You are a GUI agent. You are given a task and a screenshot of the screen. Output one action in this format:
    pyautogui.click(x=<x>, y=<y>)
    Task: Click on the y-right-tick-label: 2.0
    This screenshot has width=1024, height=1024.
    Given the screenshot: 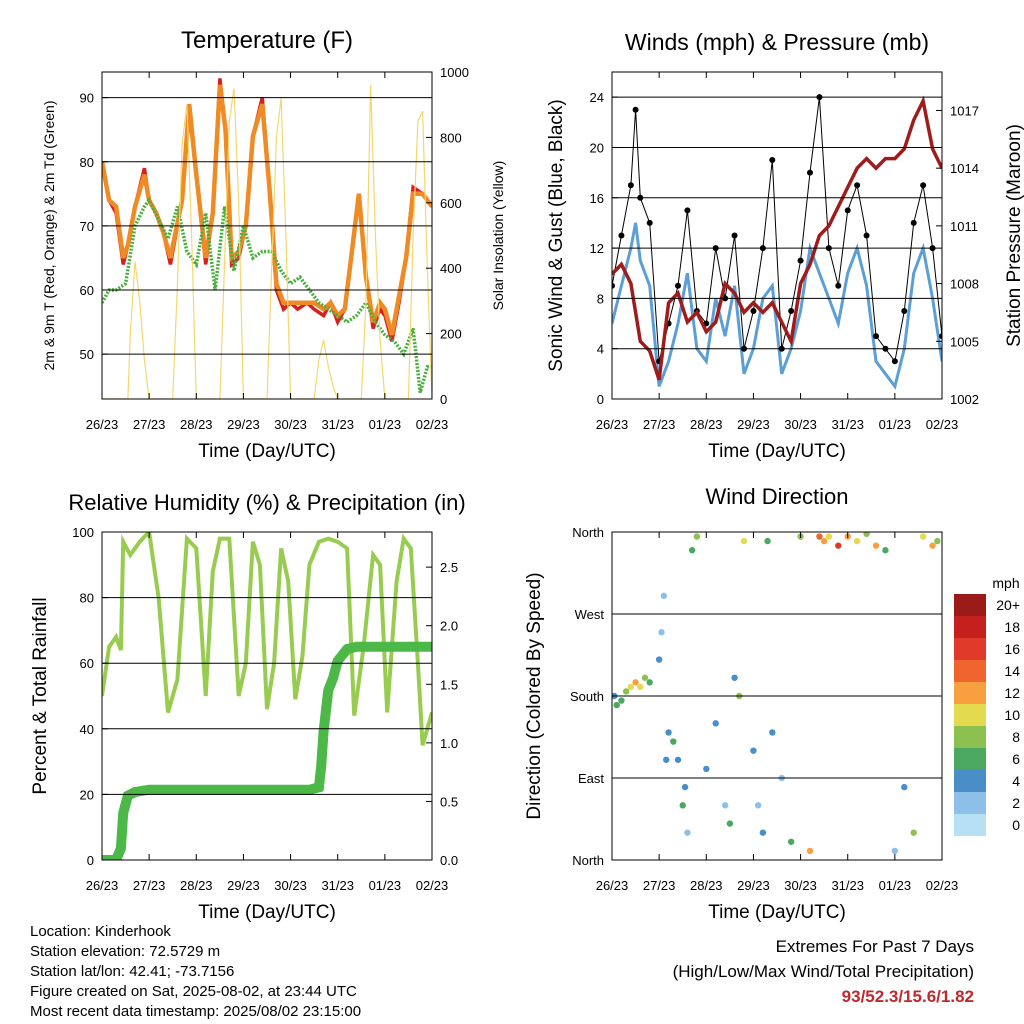 What is the action you would take?
    pyautogui.click(x=449, y=626)
    